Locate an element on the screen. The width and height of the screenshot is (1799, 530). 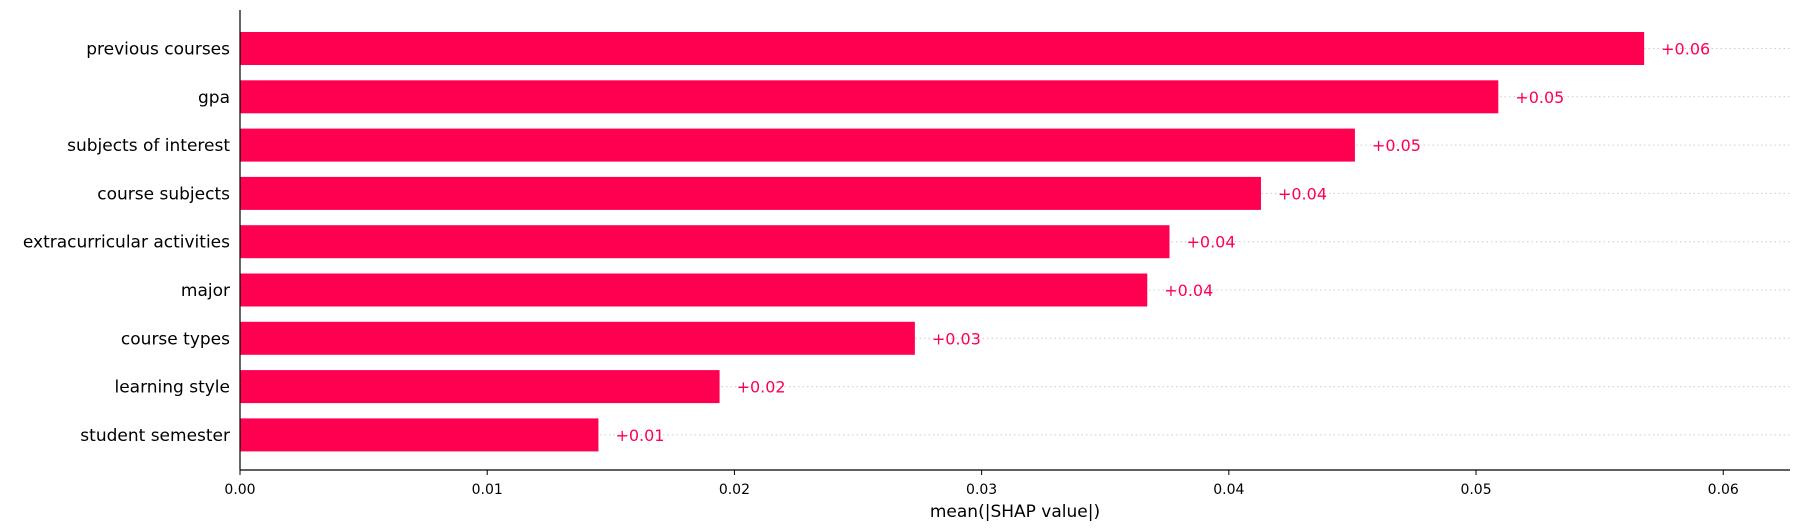
bar-course-subjects is located at coordinates (750, 193).